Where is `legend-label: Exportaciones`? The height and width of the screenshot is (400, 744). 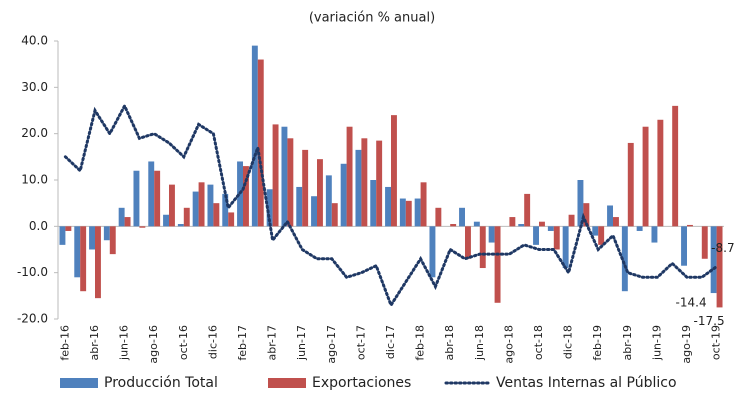 legend-label: Exportaciones is located at coordinates (361, 383).